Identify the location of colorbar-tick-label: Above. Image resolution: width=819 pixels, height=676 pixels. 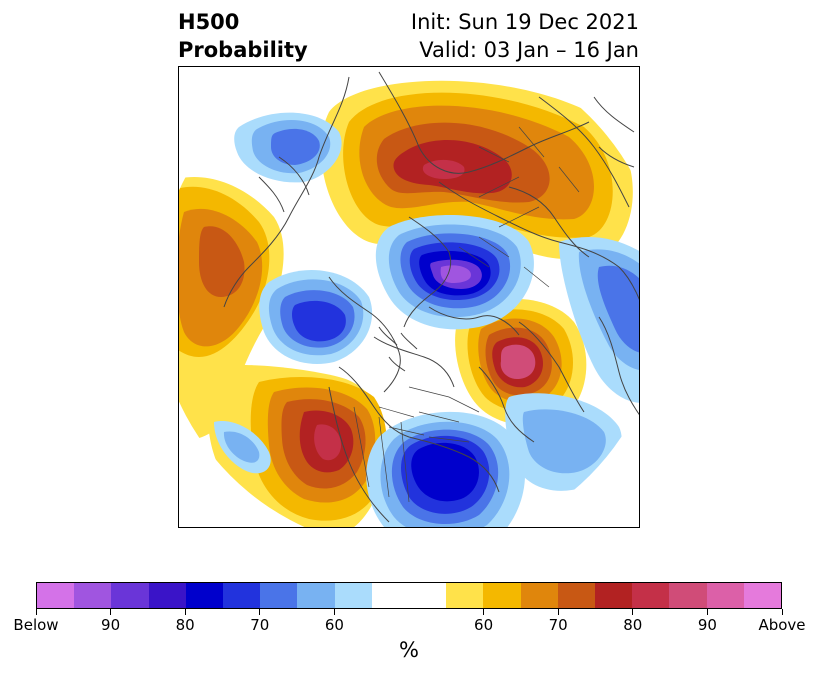
(782, 625).